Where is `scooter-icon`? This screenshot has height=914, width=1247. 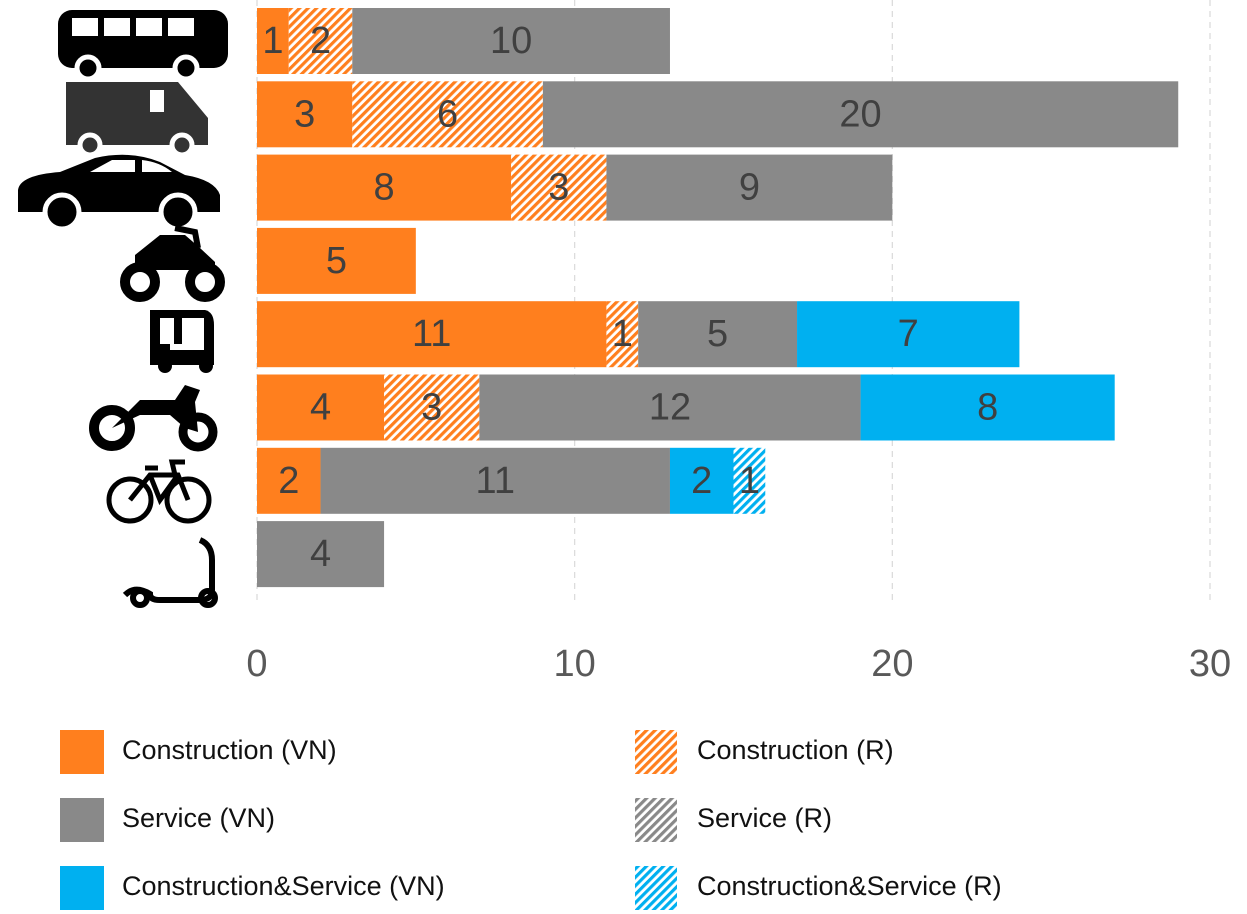
scooter-icon is located at coordinates (170, 572).